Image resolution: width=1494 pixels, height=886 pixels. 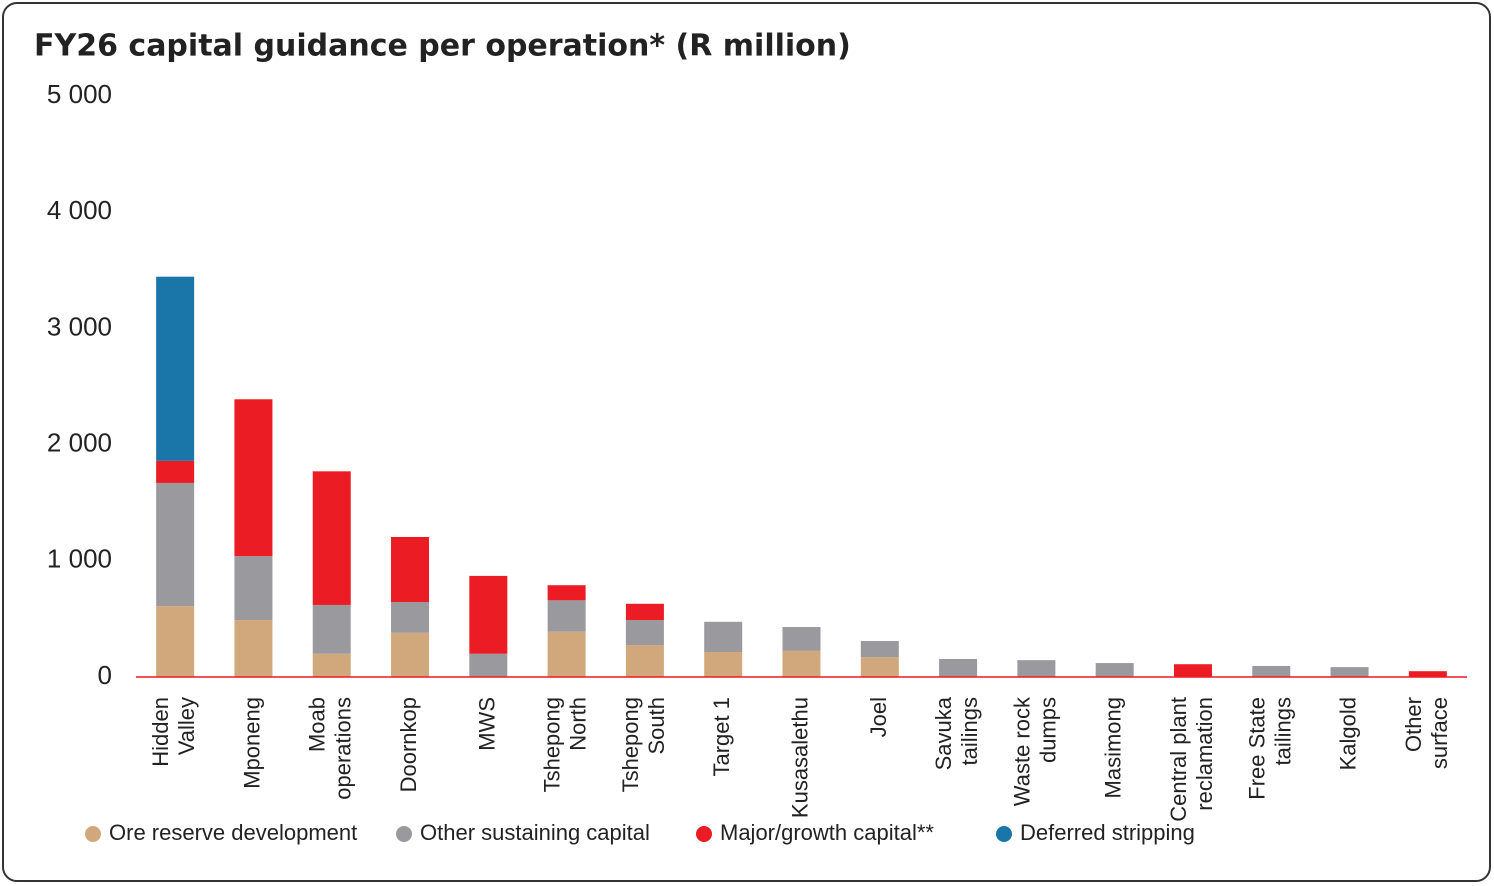 I want to click on x-tick-label: Kusasalethu, so click(x=799, y=757).